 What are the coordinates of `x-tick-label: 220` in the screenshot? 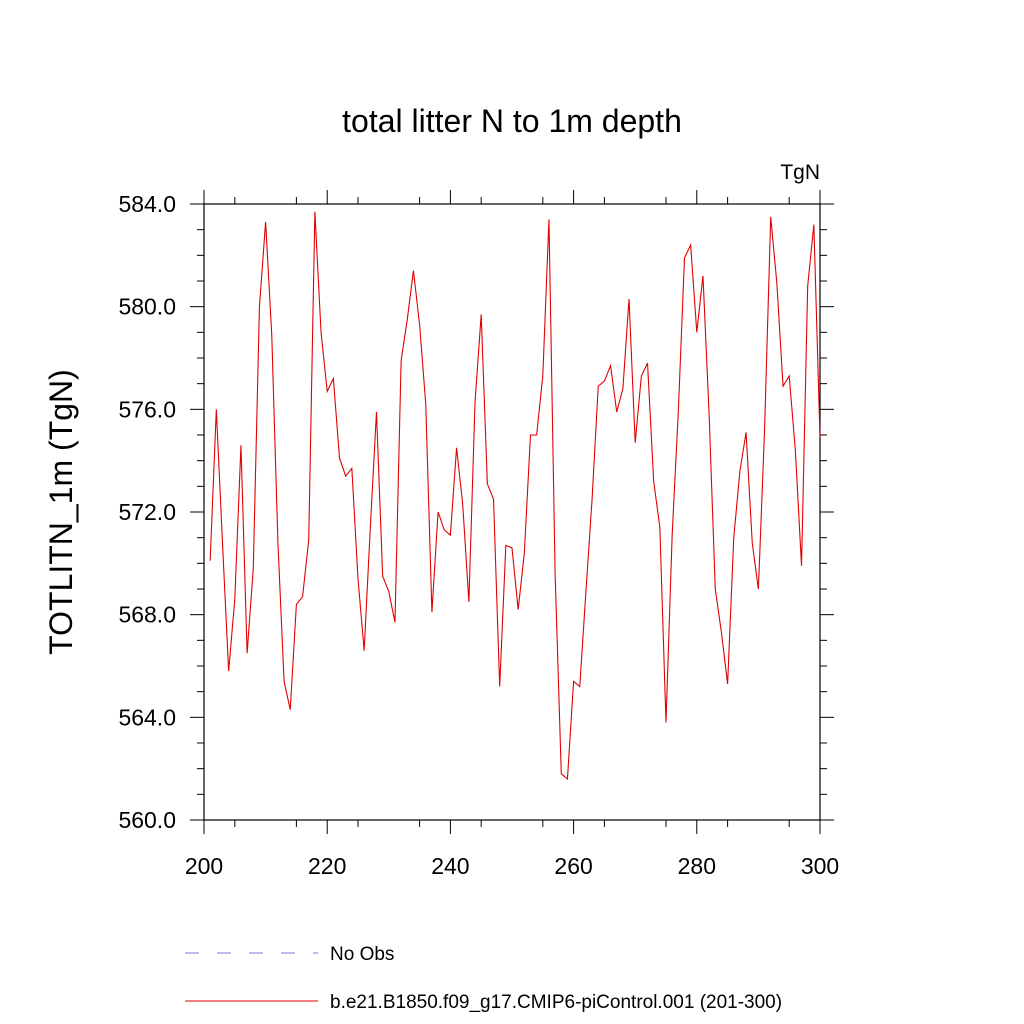 It's located at (327, 866).